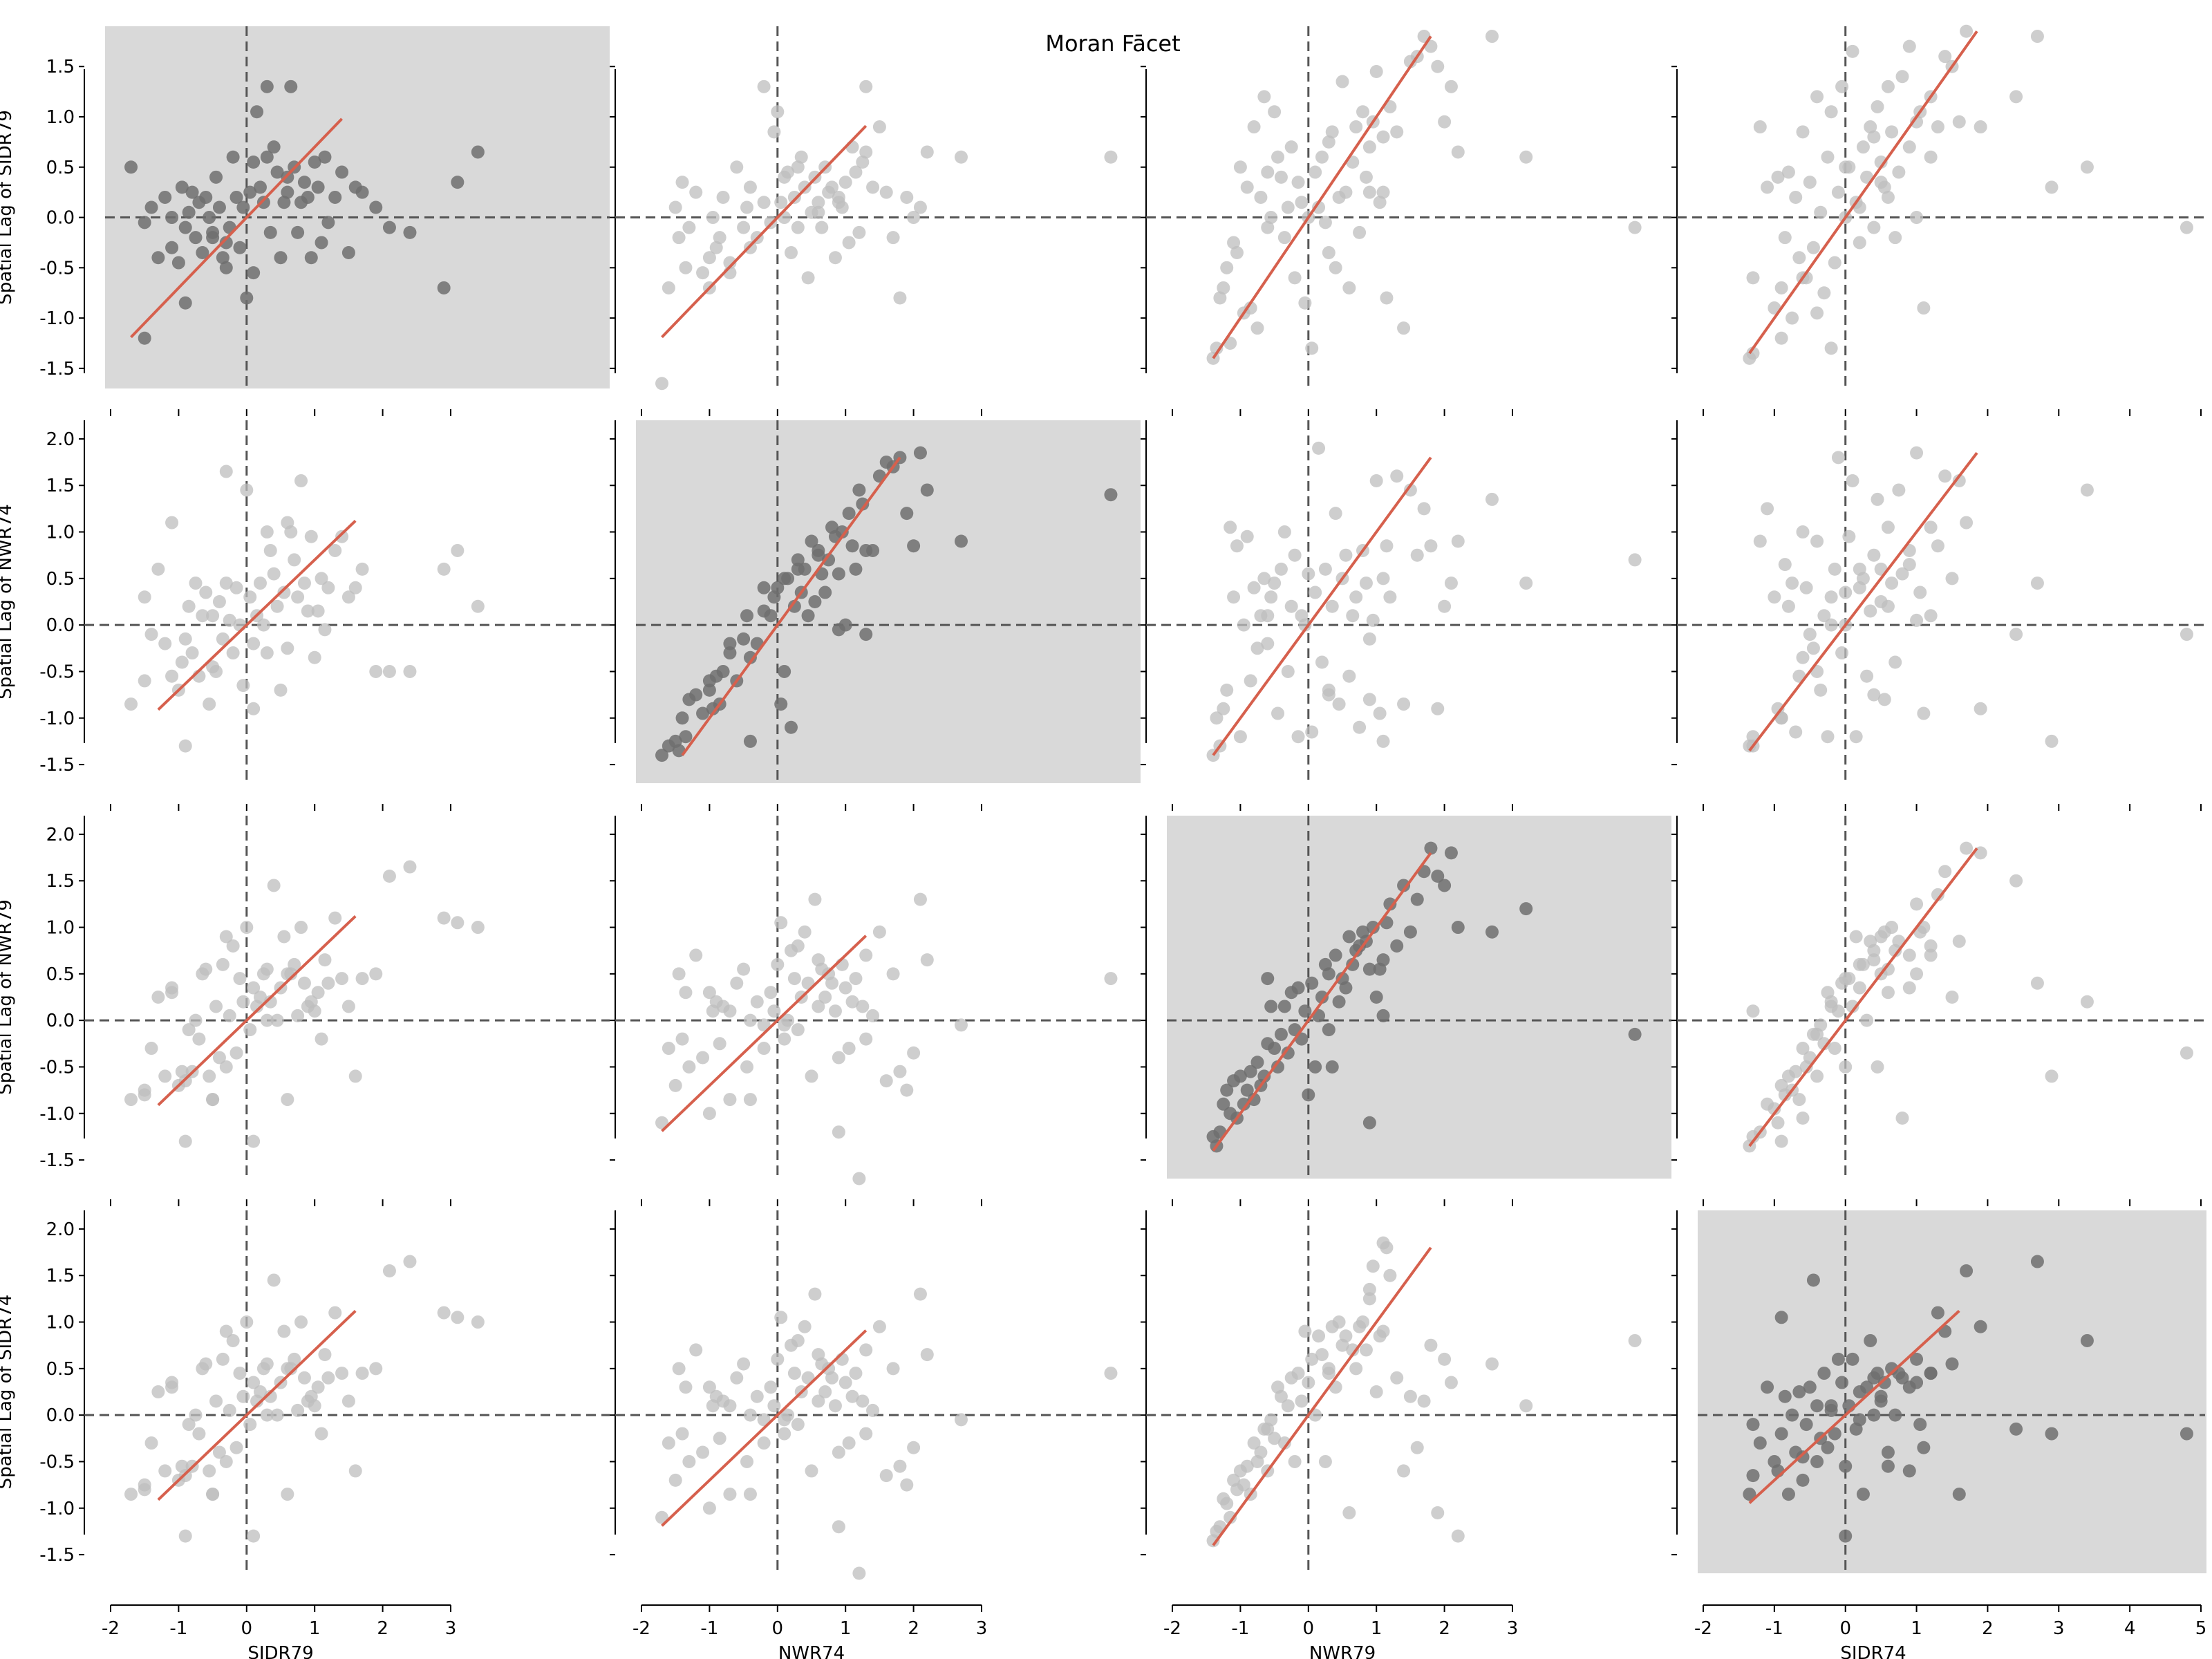 The width and height of the screenshot is (2212, 1659). Describe the element at coordinates (57, 1555) in the screenshot. I see `y-tick-label: -1.5` at that location.